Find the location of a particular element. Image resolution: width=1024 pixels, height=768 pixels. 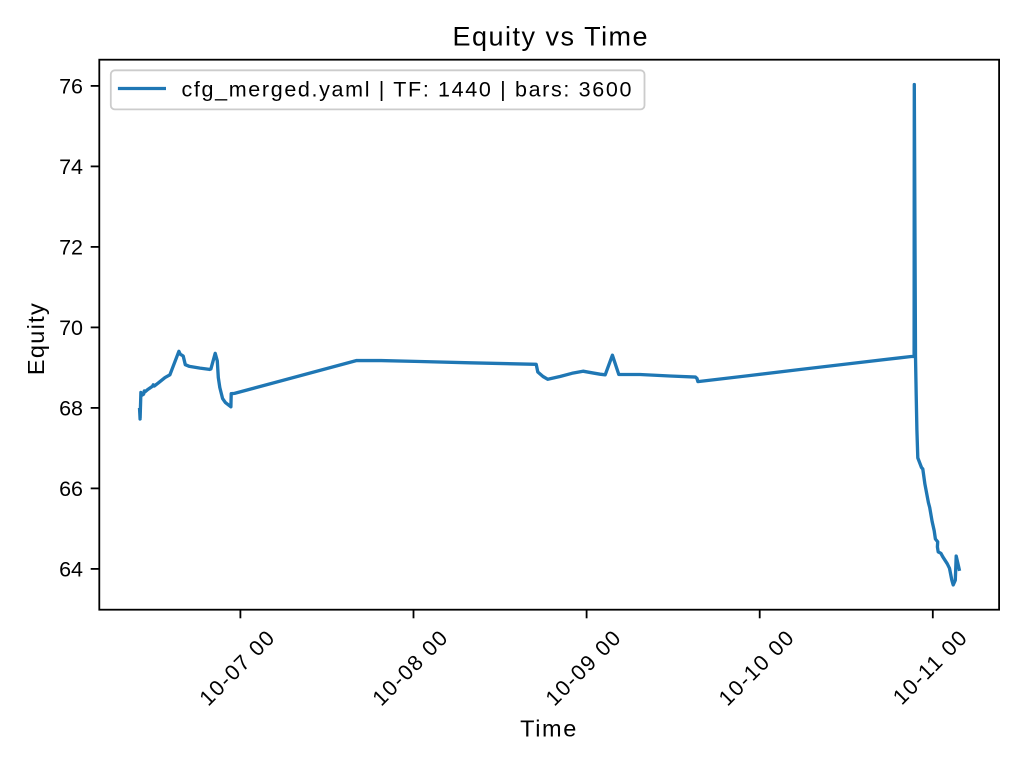

svg-text: Time is located at coordinates (549, 729).